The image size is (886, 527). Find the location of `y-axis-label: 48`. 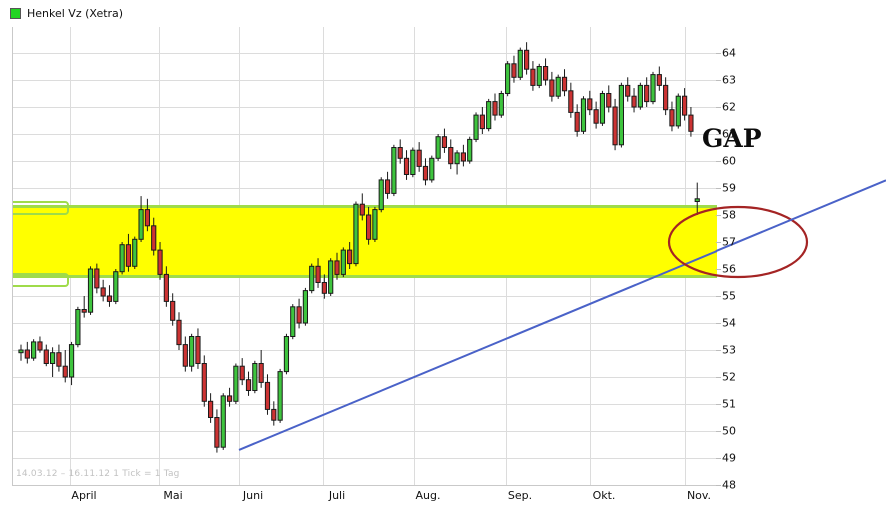

y-axis-label: 48 is located at coordinates (729, 485).